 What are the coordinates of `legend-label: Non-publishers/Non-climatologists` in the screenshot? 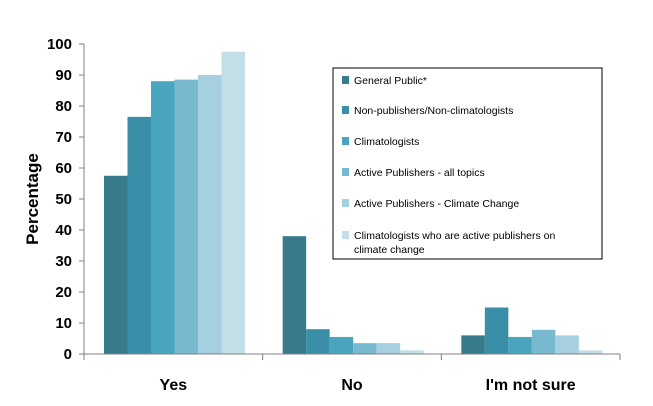 It's located at (433, 111).